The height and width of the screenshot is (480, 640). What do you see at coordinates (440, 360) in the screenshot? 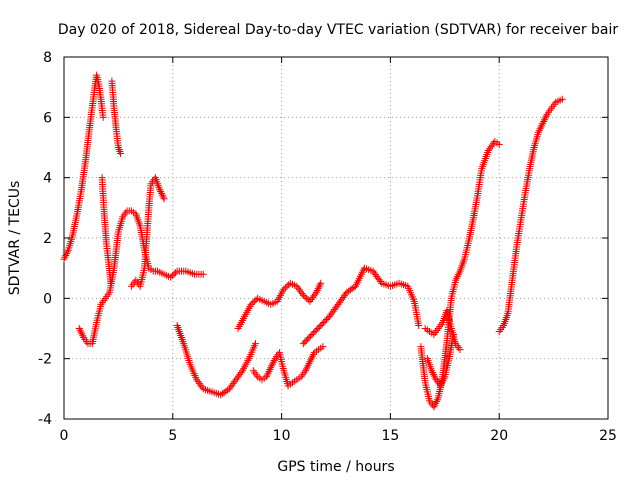
I see `series-track-l` at bounding box center [440, 360].